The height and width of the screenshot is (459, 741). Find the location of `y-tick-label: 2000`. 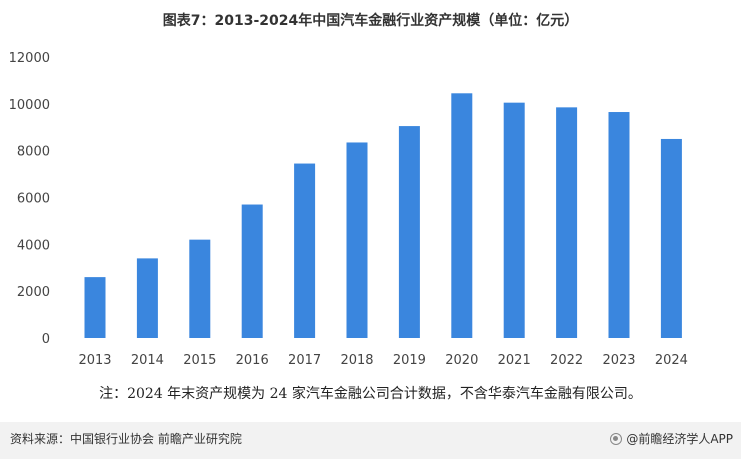

y-tick-label: 2000 is located at coordinates (33, 292).